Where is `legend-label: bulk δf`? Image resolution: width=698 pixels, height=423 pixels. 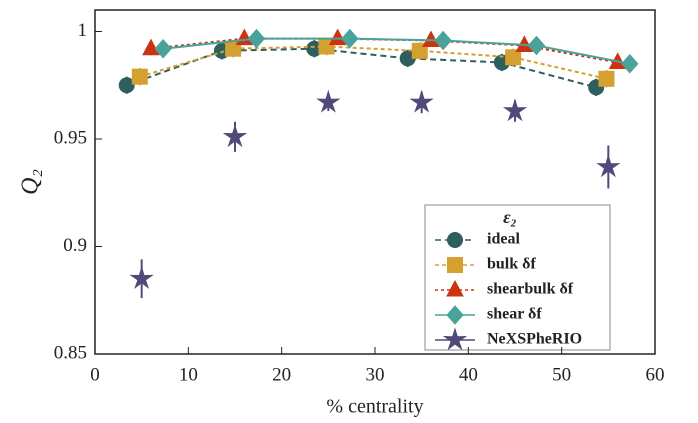 legend-label: bulk δf is located at coordinates (511, 264).